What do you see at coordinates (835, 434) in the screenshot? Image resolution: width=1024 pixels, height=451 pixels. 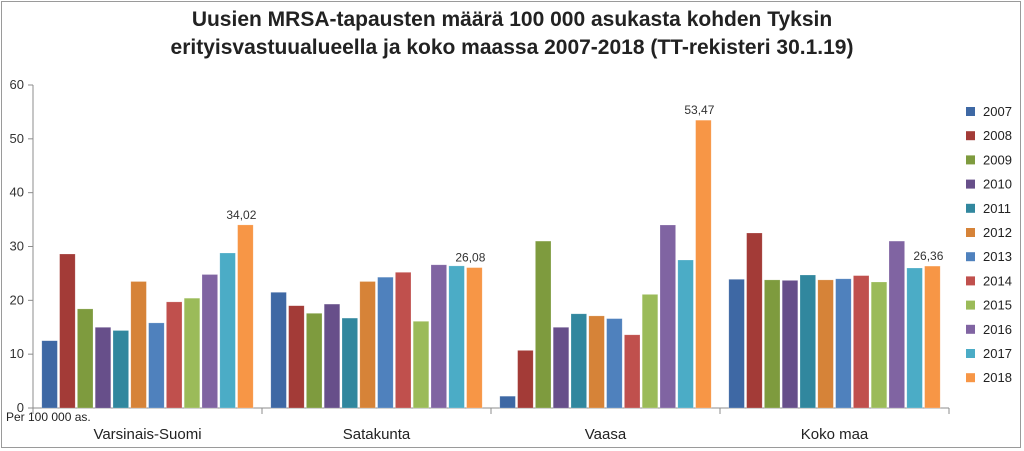 I see `x-category-label: Koko maa` at bounding box center [835, 434].